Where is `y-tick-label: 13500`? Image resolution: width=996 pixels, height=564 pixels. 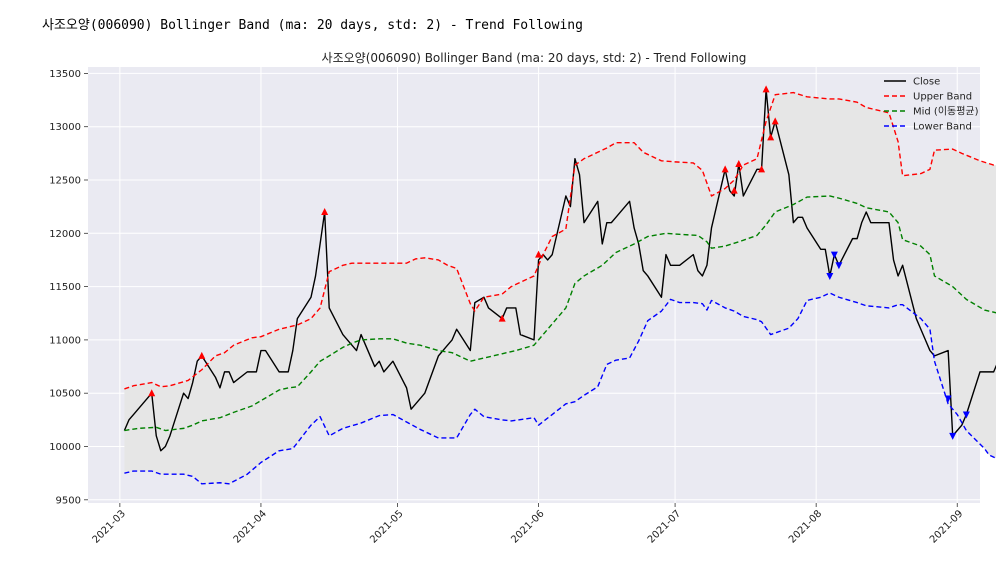
y-tick-label: 13500 is located at coordinates (65, 74).